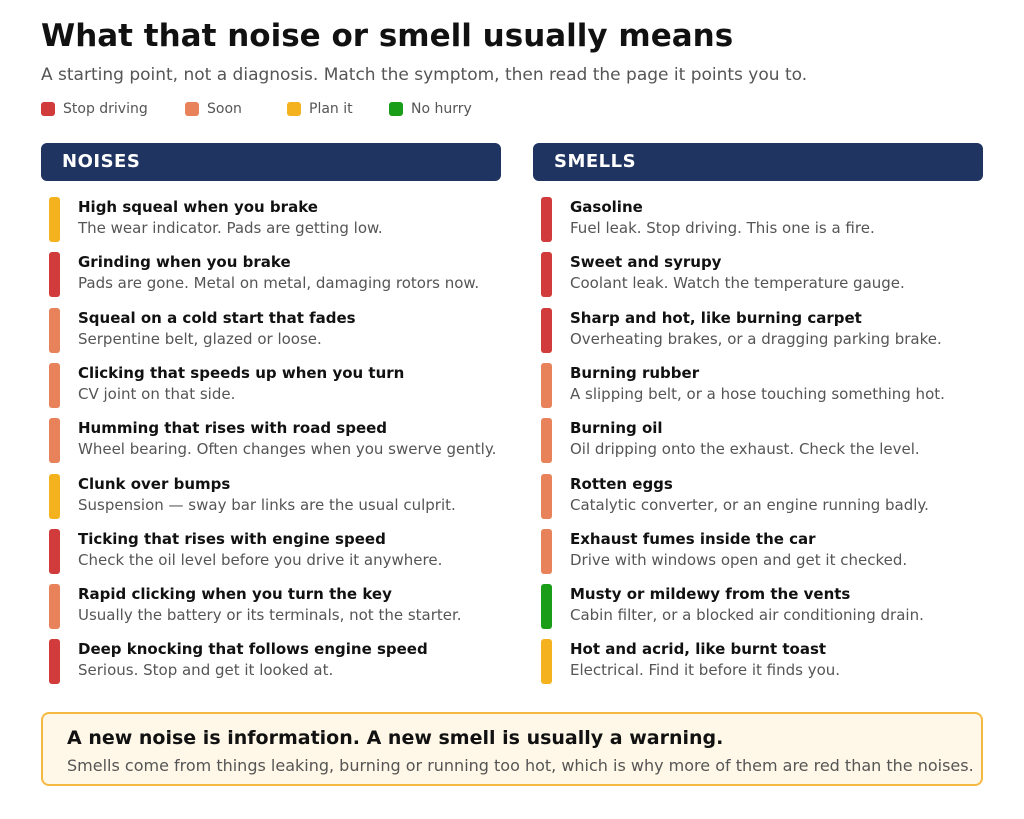 The width and height of the screenshot is (1024, 819). Describe the element at coordinates (198, 207) in the screenshot. I see `symptom-title: High squeal when you brake` at that location.